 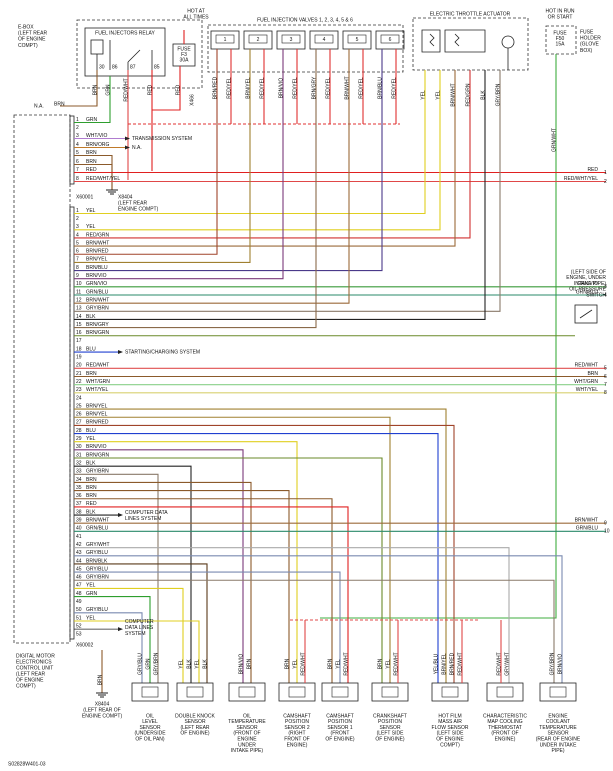 What do you see at coordinates (468, 94) in the screenshot?
I see `throttle-wire-label: RED/GRN` at bounding box center [468, 94].